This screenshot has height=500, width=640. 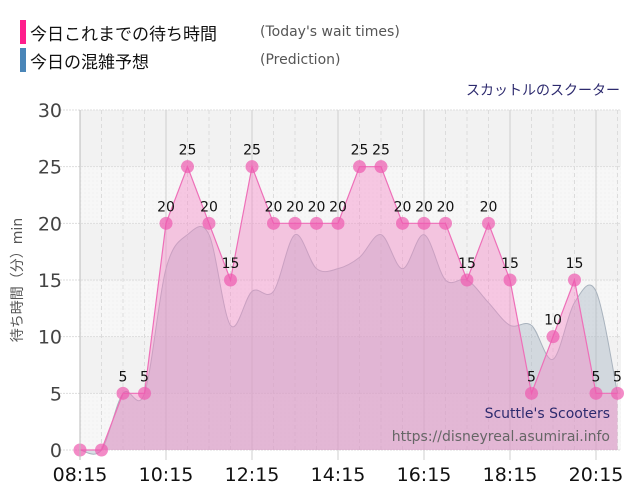 What do you see at coordinates (330, 32) in the screenshot?
I see `legend-sub-today: (Today's wait times)` at bounding box center [330, 32].